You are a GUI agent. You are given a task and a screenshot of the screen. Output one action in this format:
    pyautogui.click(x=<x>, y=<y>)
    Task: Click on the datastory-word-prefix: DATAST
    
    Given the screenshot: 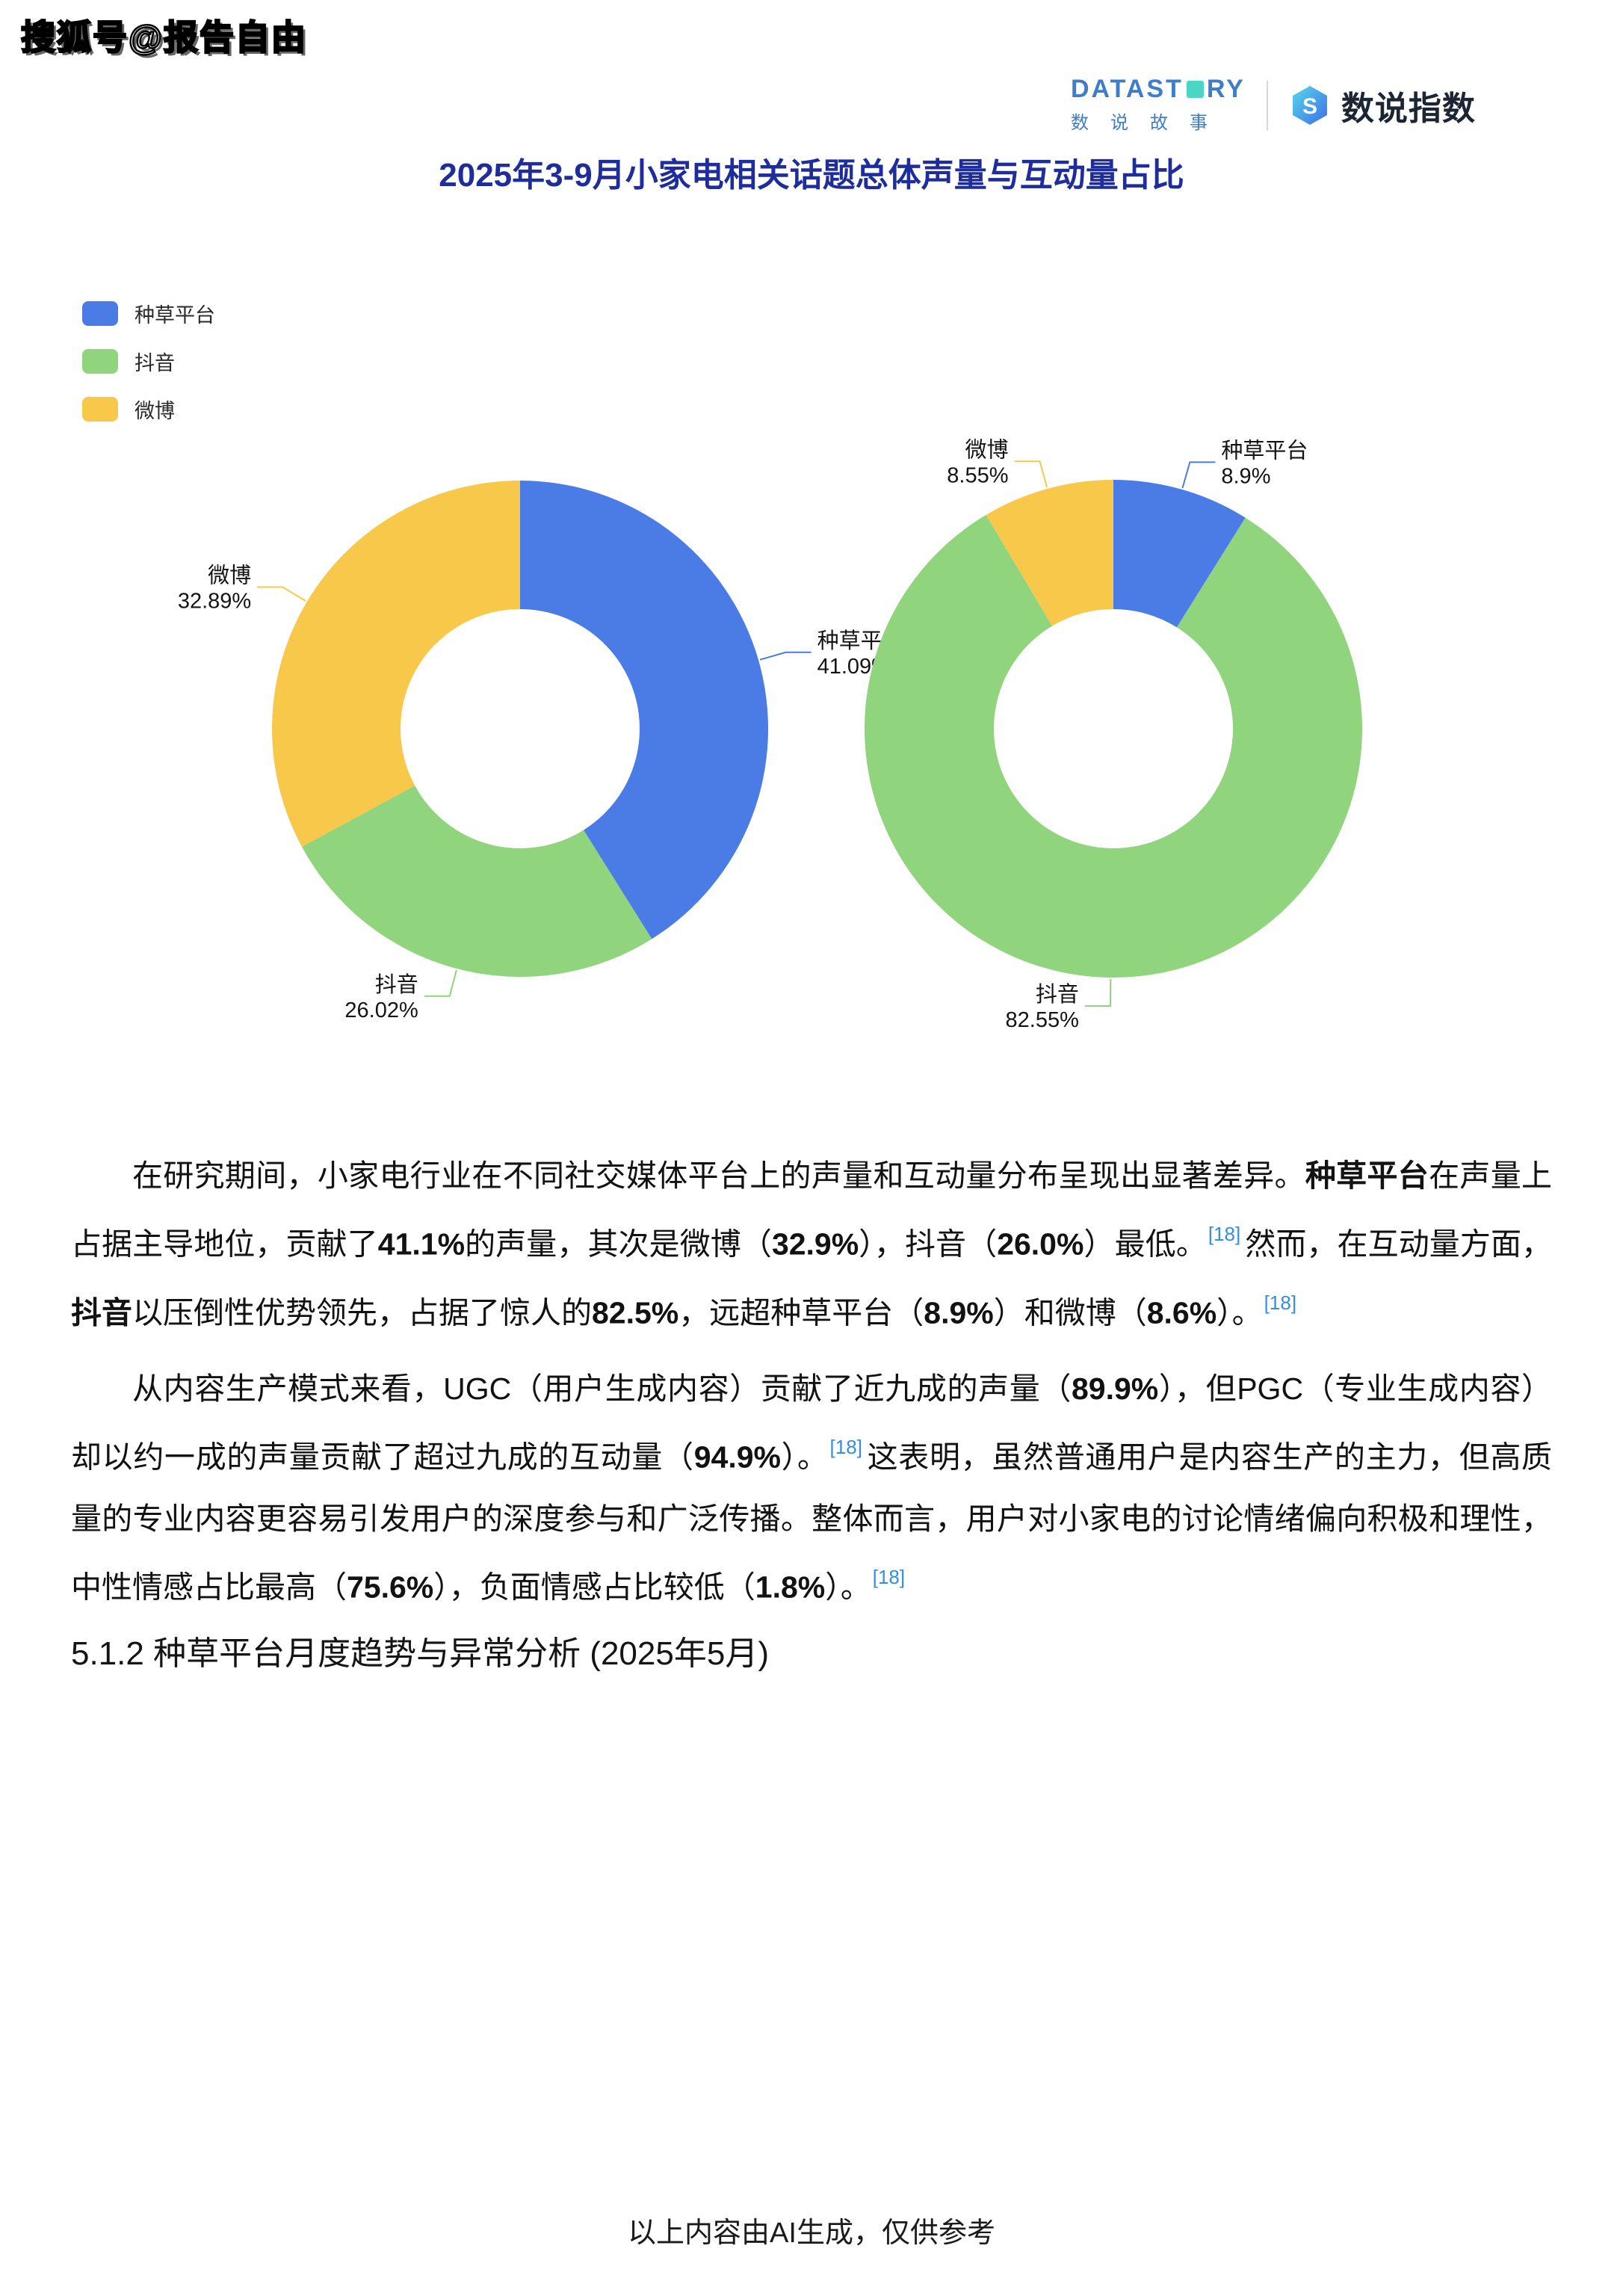 What is the action you would take?
    pyautogui.click(x=1127, y=89)
    